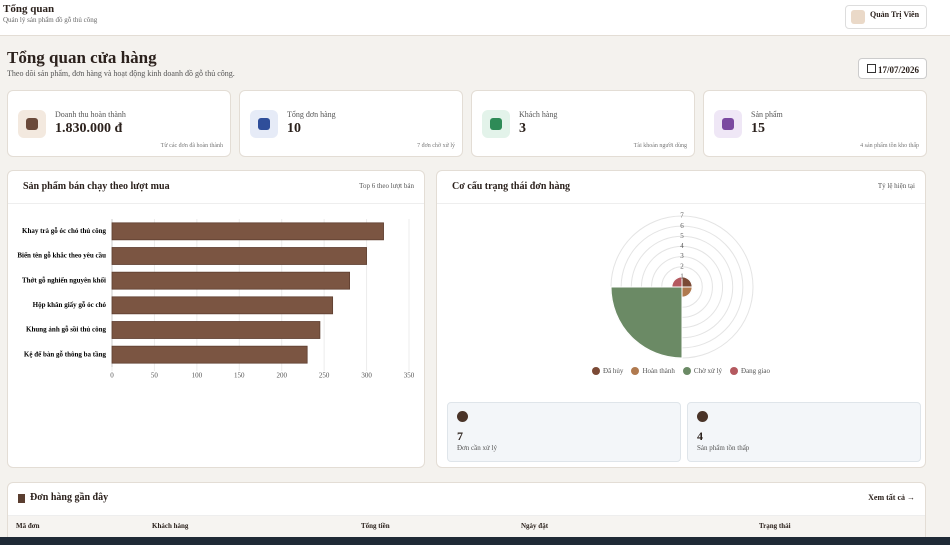 Image resolution: width=950 pixels, height=545 pixels. Describe the element at coordinates (858, 17) in the screenshot. I see `user-avatar` at that location.